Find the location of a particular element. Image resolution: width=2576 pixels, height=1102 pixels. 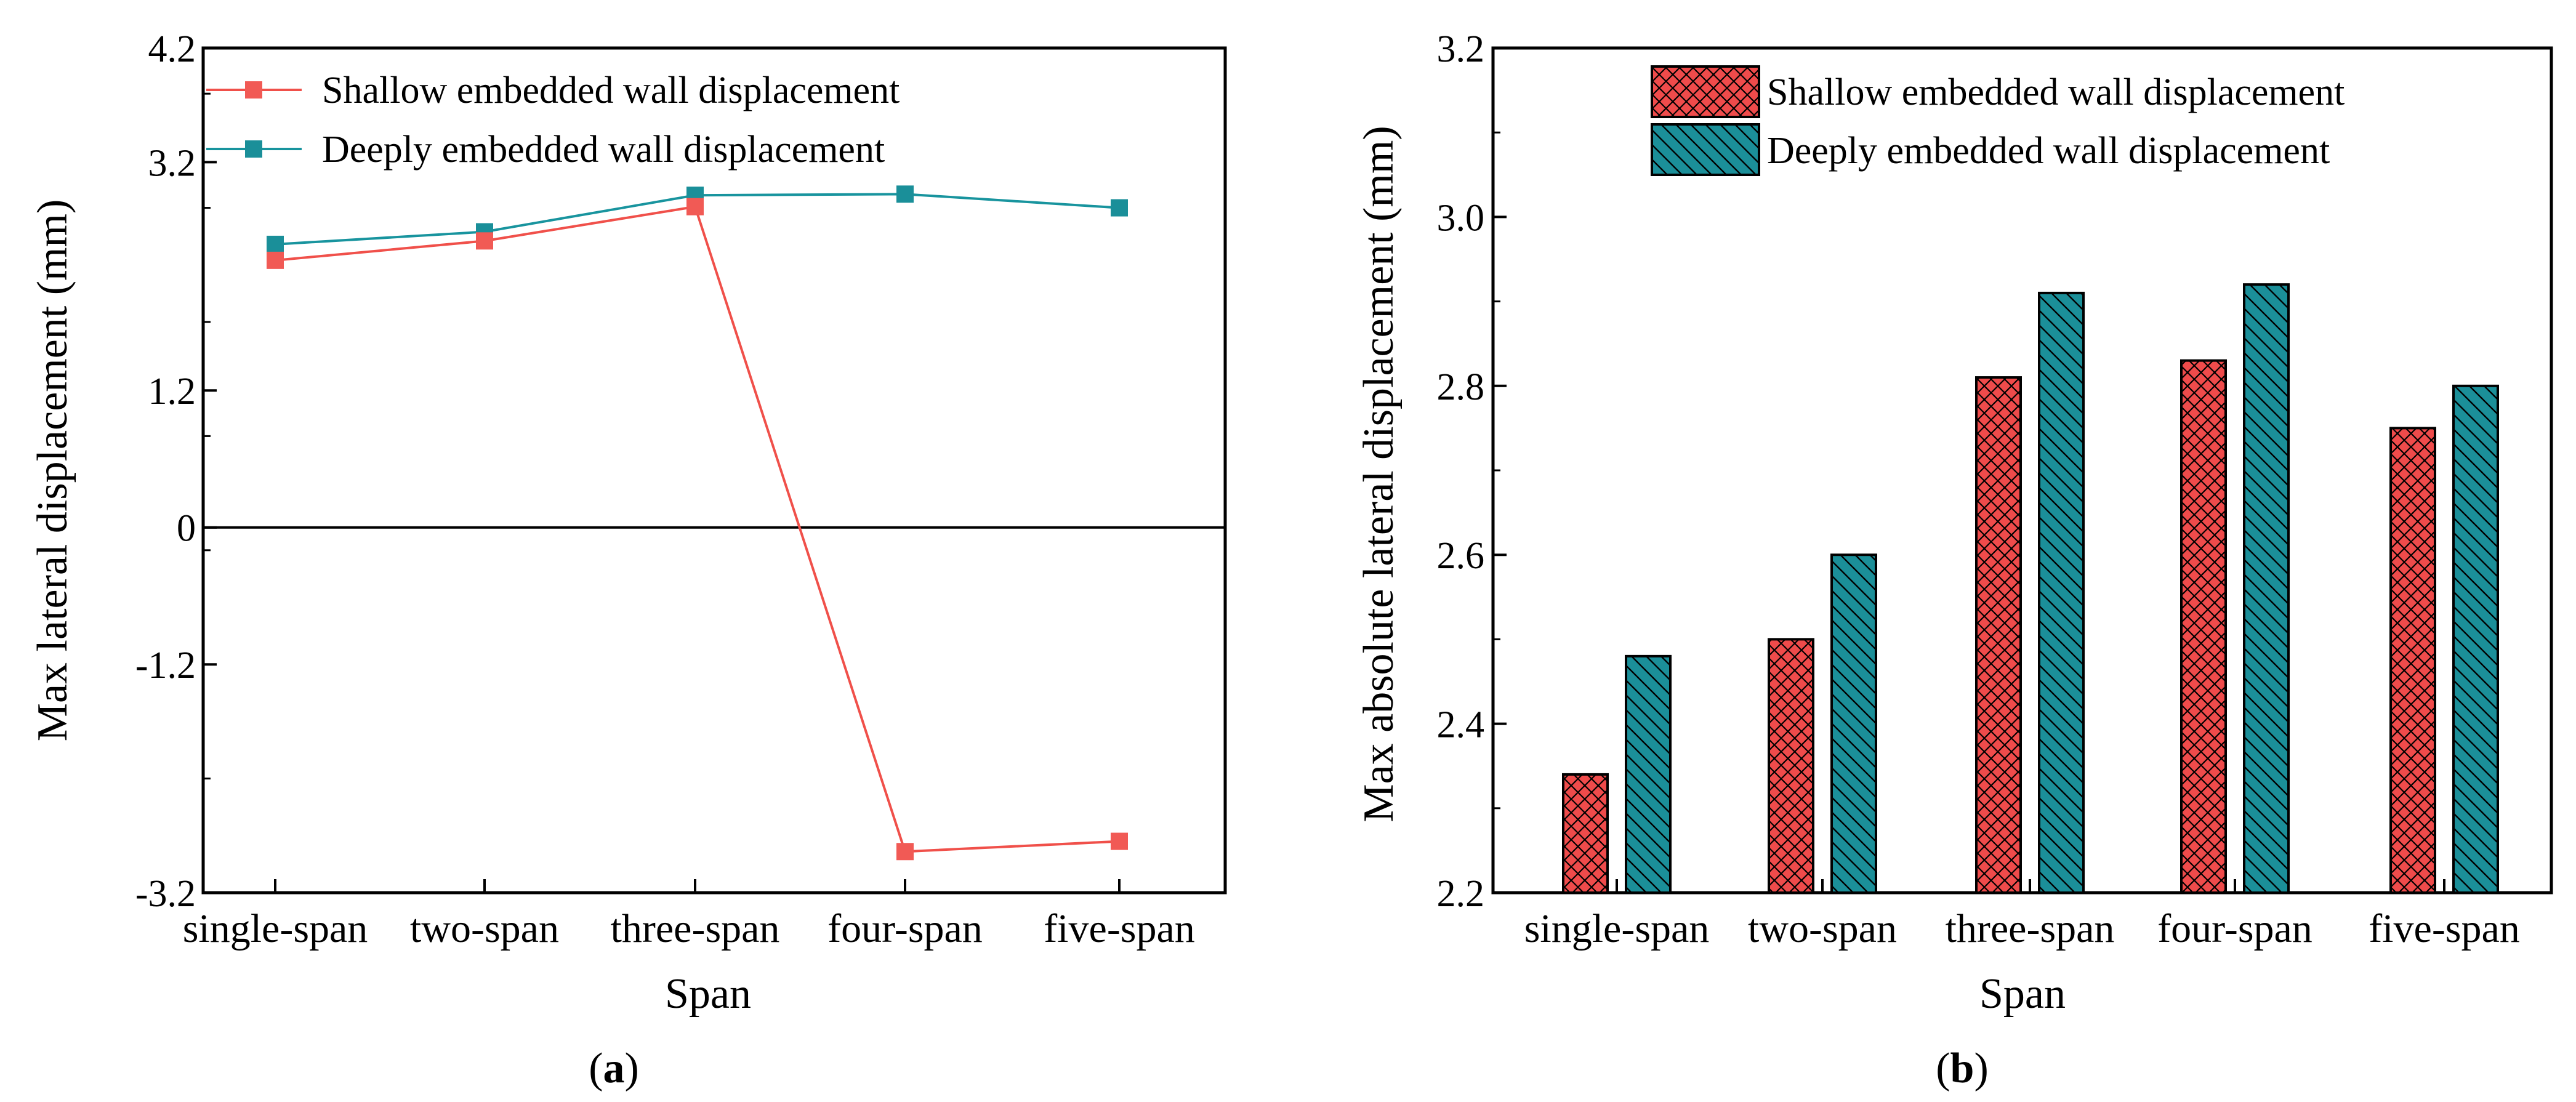

y-axis: 2.2 2.4 2.6 2.8 3.0 3.2 is located at coordinates (1472, 471).